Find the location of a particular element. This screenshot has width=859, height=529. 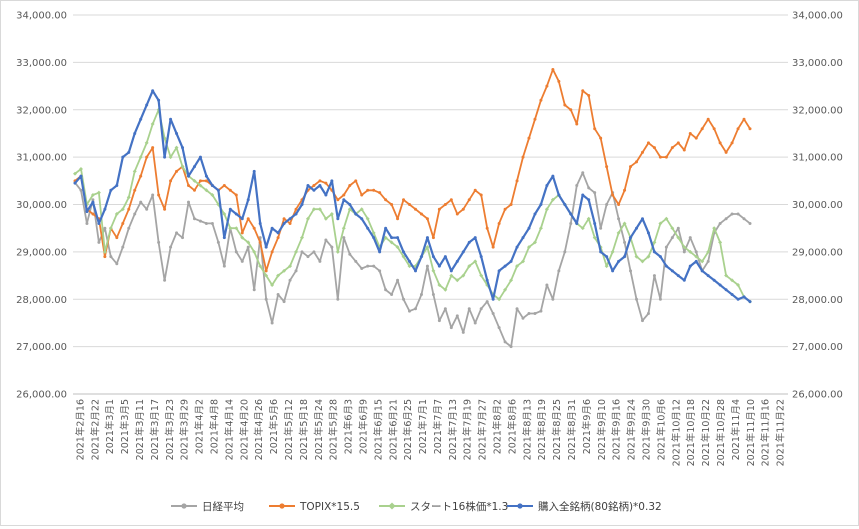

x-tick-label: 2021年4月20 is located at coordinates (244, 429).